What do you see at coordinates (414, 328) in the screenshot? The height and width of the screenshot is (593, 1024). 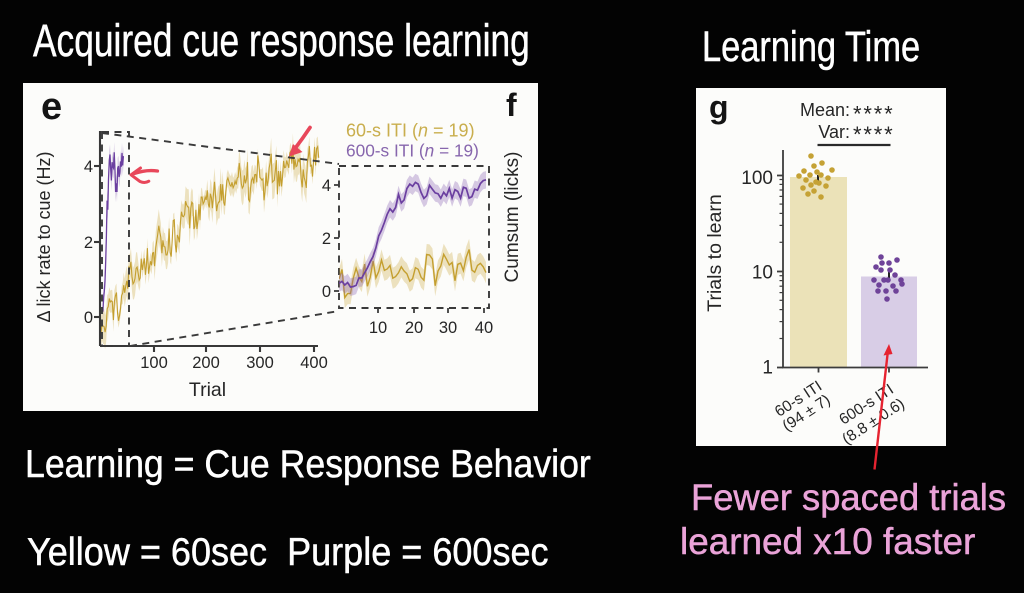 I see `svg-text: 20` at bounding box center [414, 328].